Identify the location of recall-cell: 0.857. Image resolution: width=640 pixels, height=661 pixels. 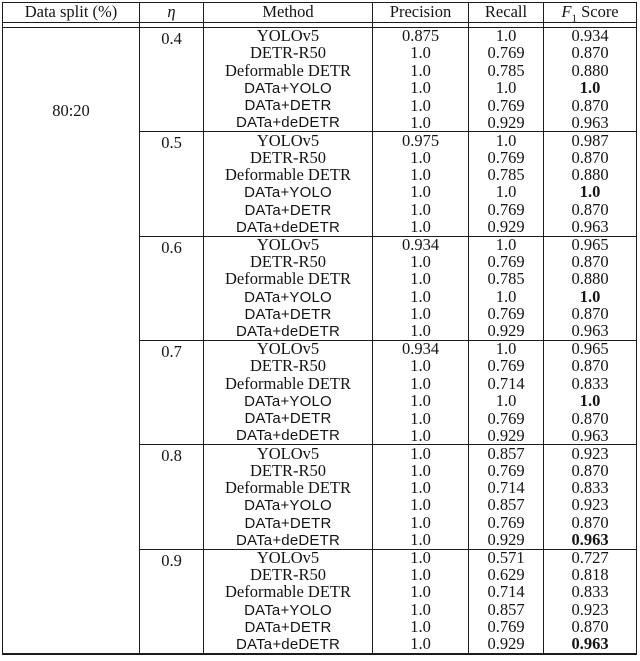
(506, 453).